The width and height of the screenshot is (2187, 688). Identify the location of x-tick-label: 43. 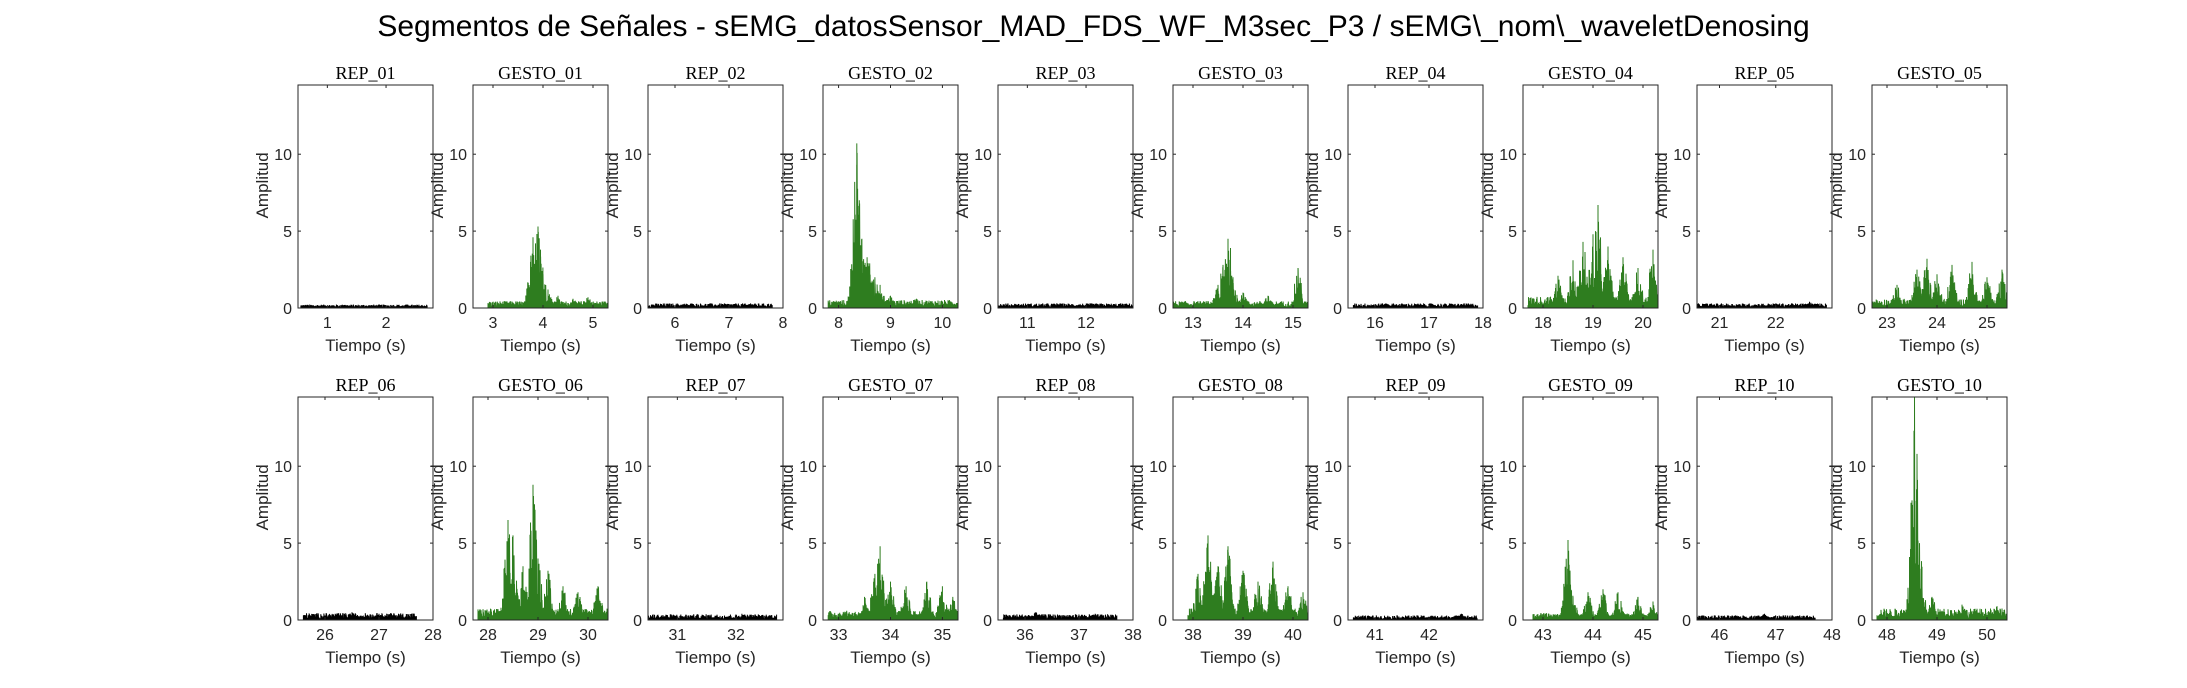
(1543, 635).